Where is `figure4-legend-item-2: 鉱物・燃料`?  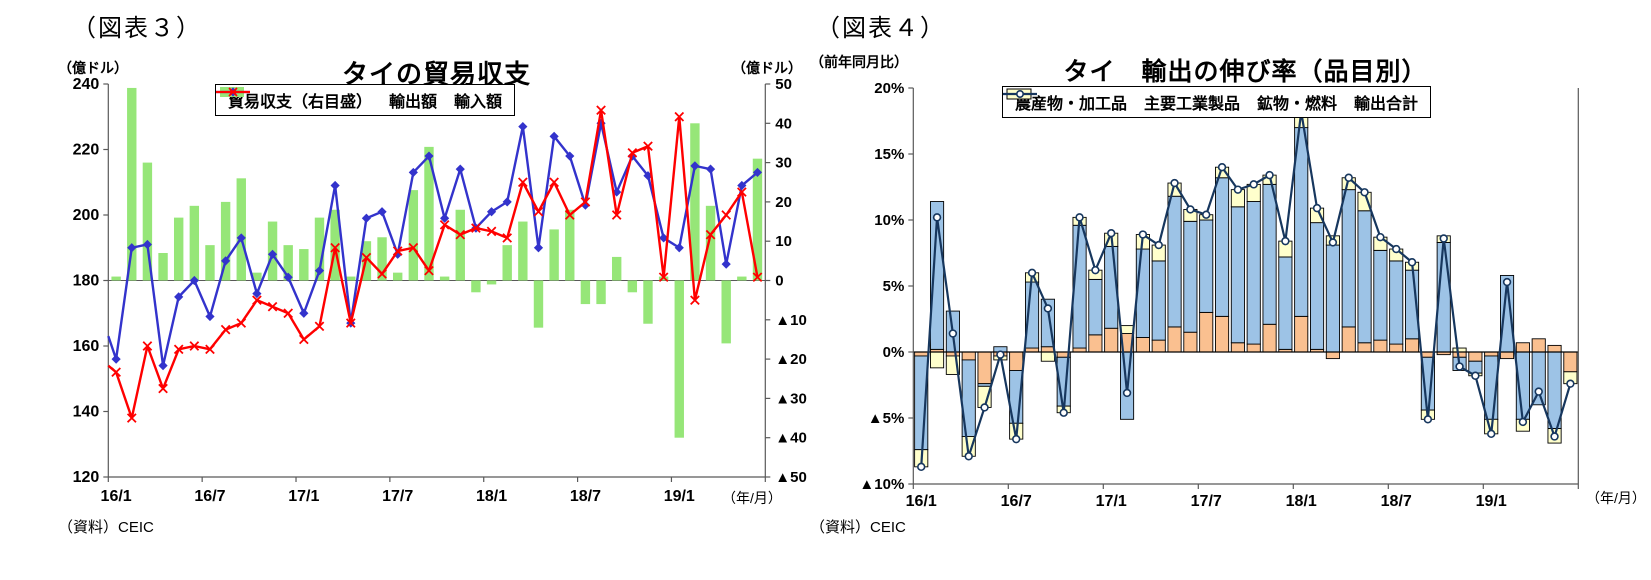 figure4-legend-item-2: 鉱物・燃料 is located at coordinates (1172, 101).